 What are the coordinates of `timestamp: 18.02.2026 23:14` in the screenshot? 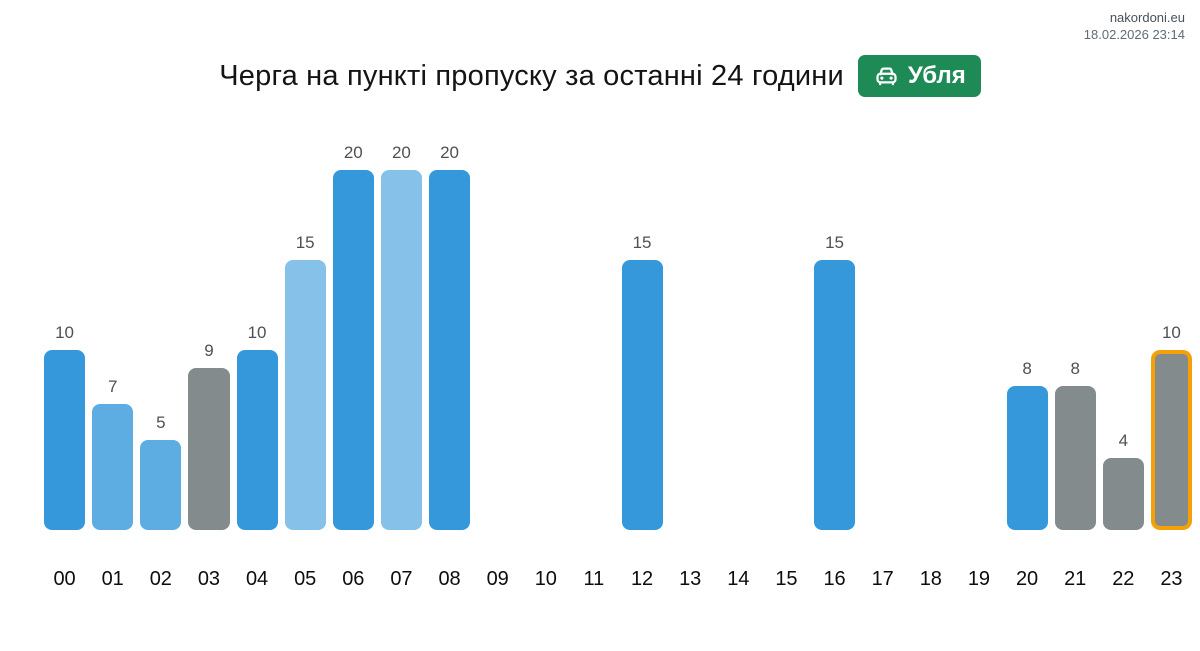 It's located at (1134, 34).